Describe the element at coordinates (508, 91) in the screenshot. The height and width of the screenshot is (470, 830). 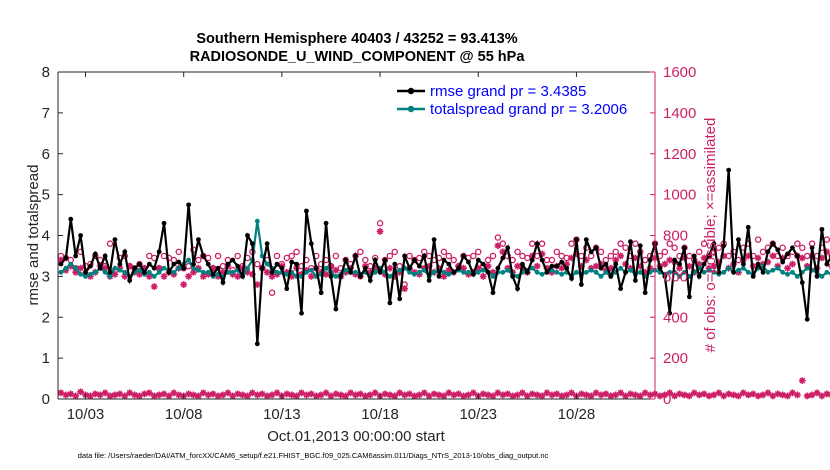
I see `legend-rmse-label: rmse grand pr = 3.4385` at that location.